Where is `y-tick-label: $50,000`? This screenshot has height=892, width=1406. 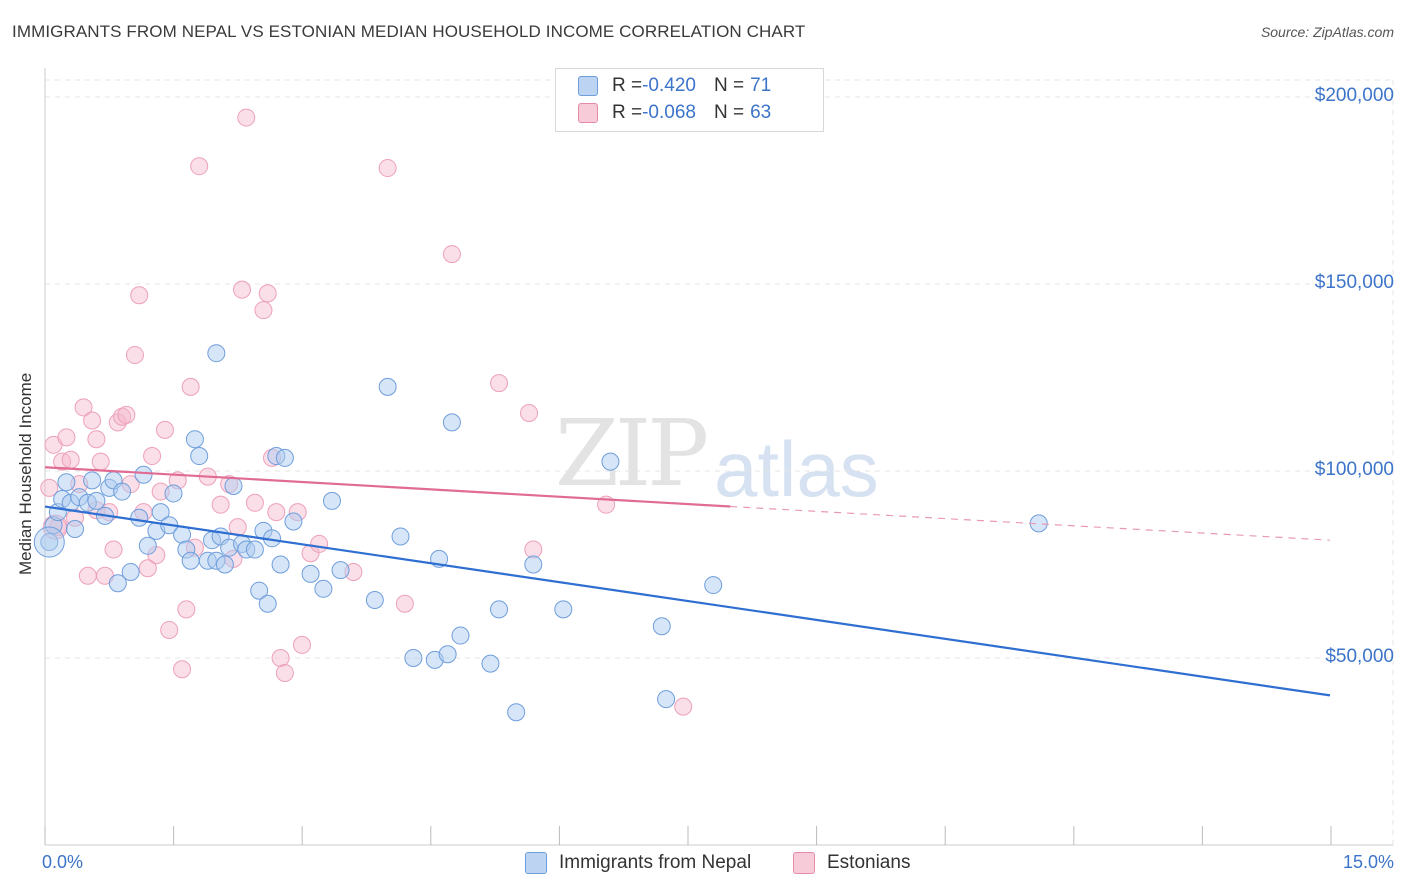
y-tick-label: $50,000 is located at coordinates (1359, 656).